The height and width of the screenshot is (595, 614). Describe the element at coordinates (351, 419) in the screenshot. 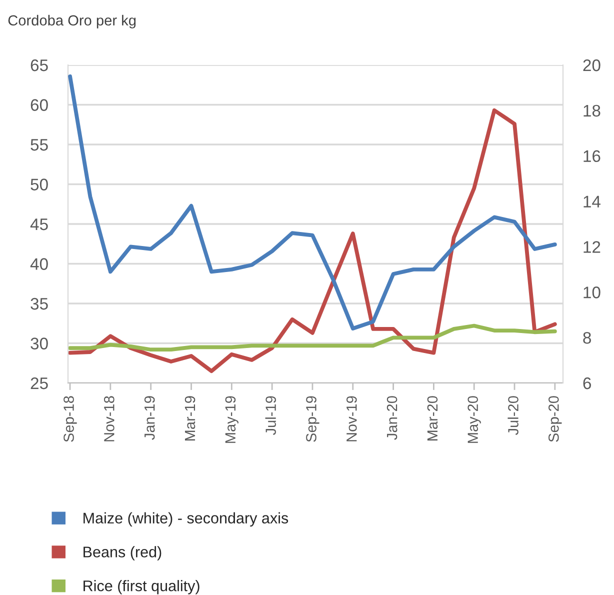

I see `x-tick-label: Nov-19` at that location.